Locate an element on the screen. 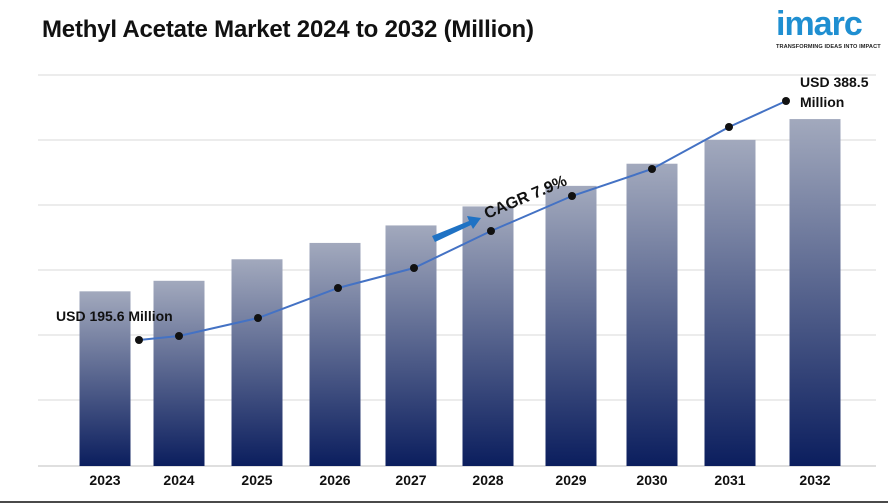  x-tick-label: 2030 is located at coordinates (651, 480).